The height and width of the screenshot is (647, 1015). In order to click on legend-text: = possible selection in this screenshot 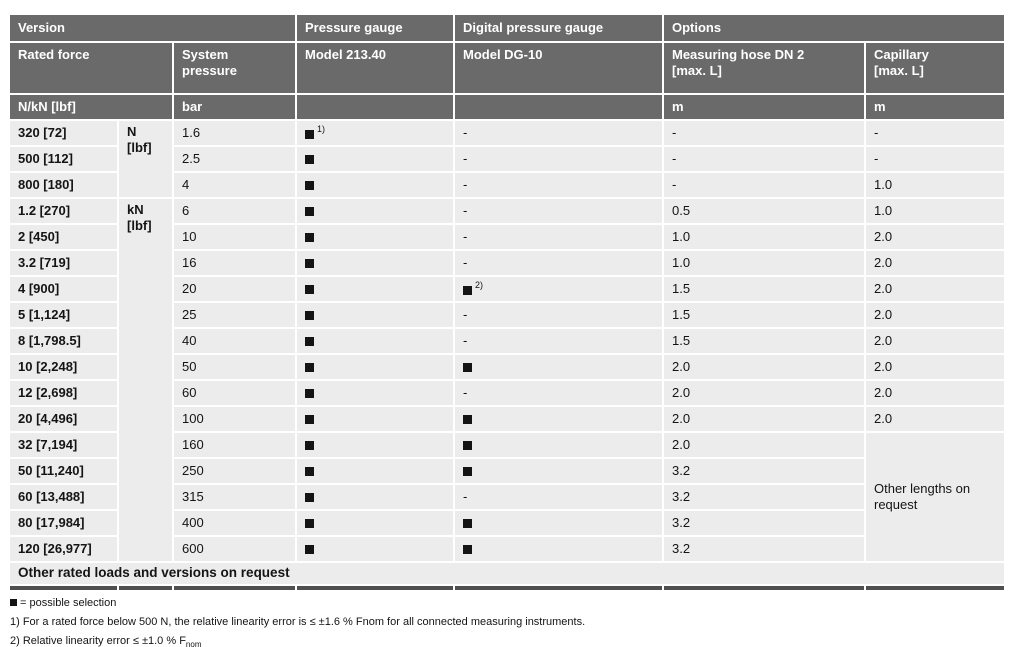, I will do `click(67, 602)`.